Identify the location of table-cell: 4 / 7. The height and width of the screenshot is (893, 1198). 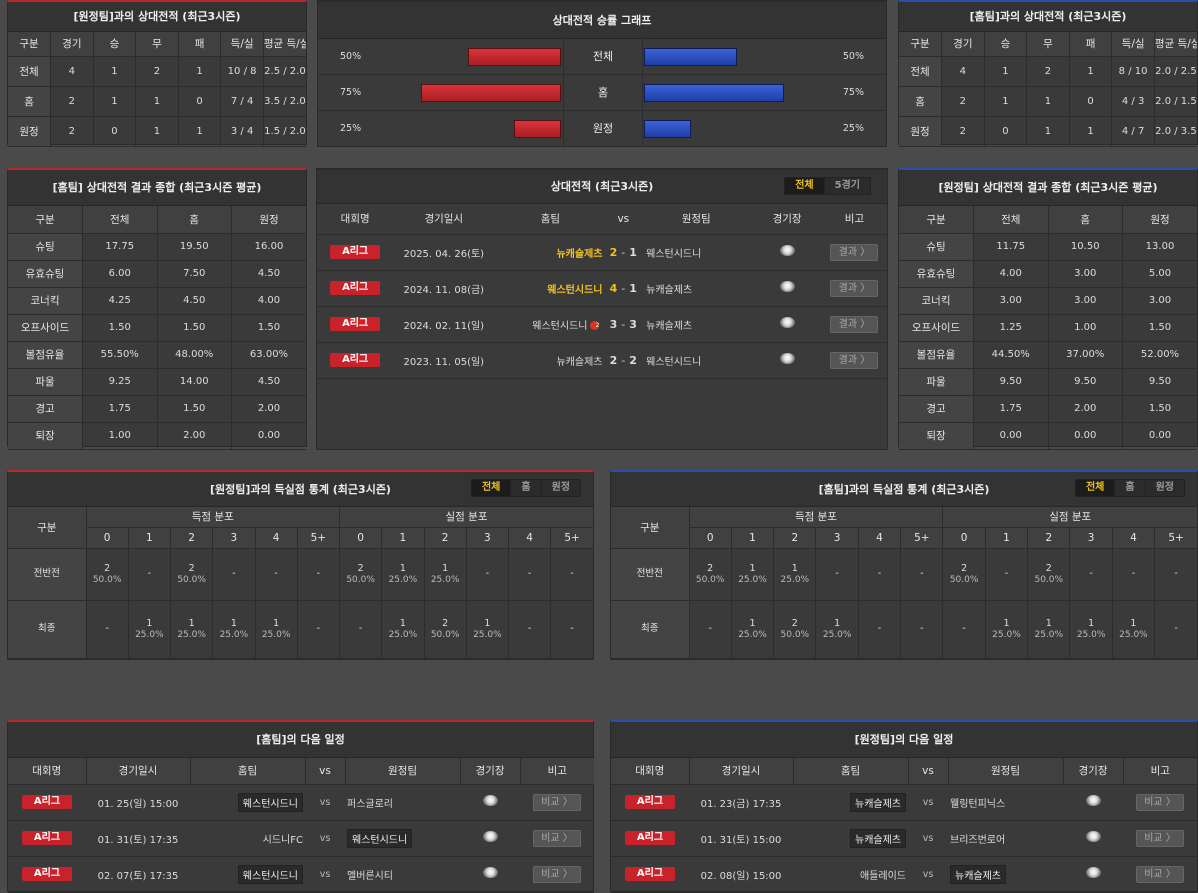
(1133, 131).